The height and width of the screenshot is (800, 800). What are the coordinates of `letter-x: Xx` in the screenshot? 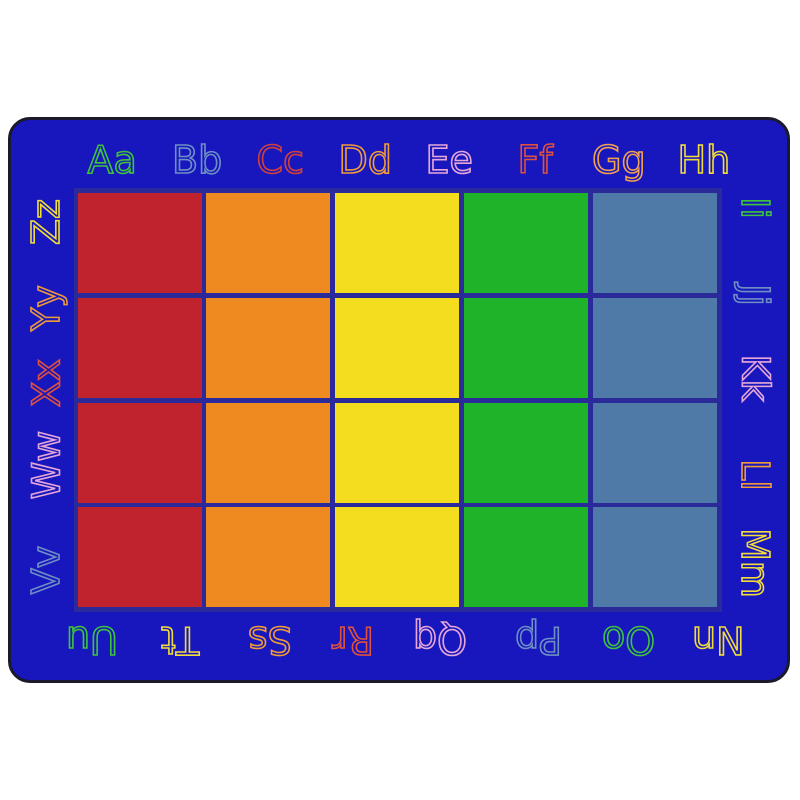 It's located at (46, 383).